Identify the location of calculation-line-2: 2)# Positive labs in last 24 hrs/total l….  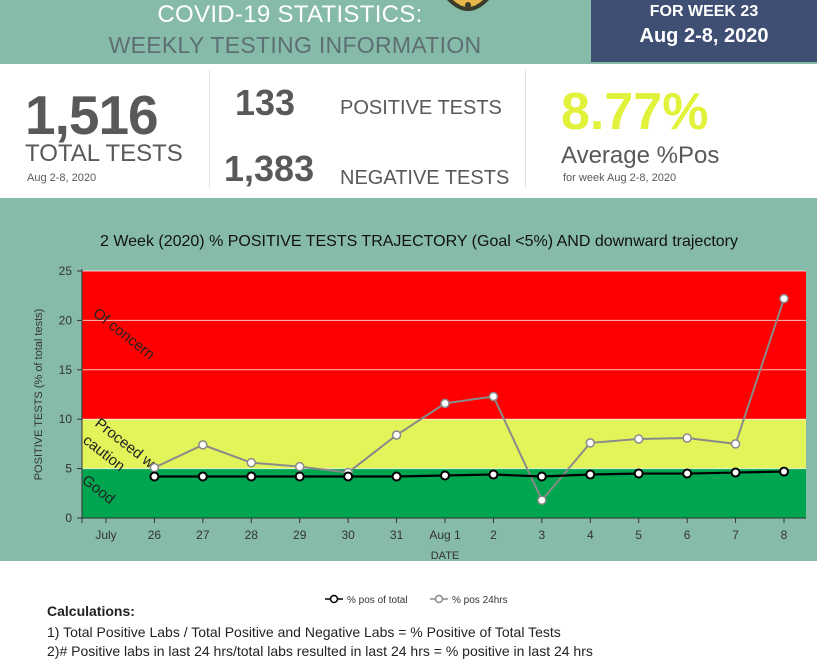
(320, 651).